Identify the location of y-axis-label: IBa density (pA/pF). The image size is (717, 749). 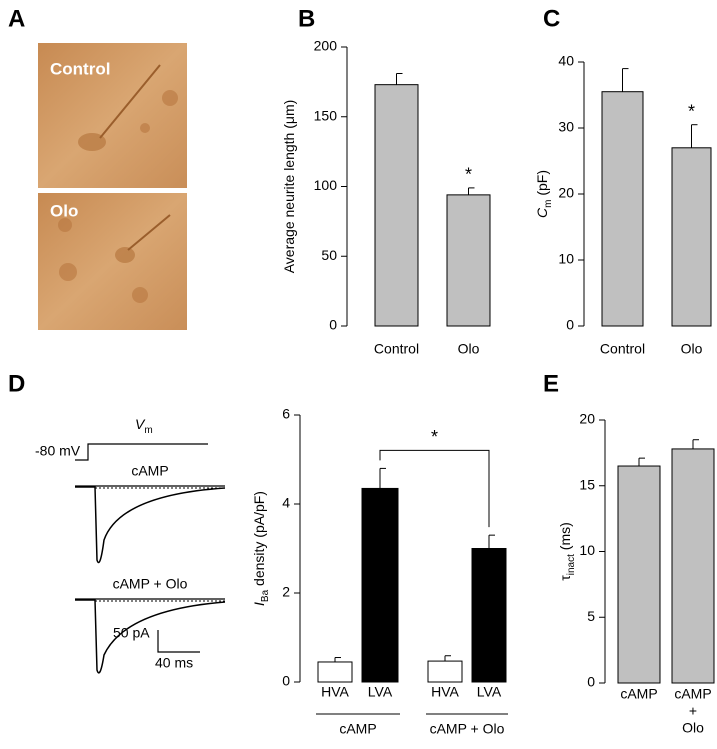
(261, 548).